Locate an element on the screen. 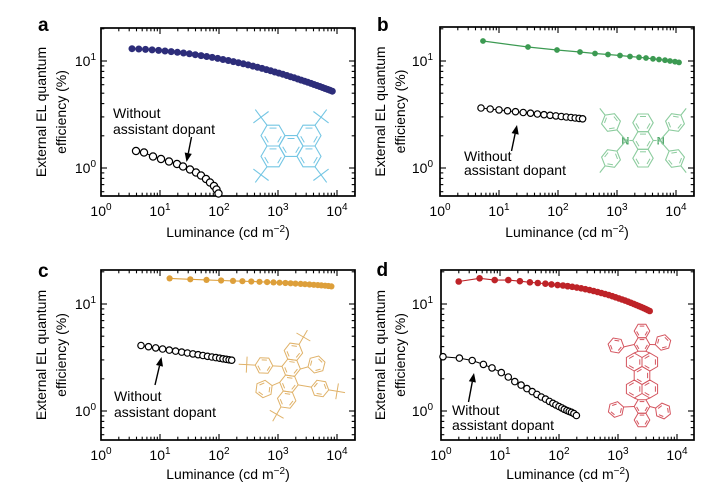  svg-text: d is located at coordinates (383, 270).